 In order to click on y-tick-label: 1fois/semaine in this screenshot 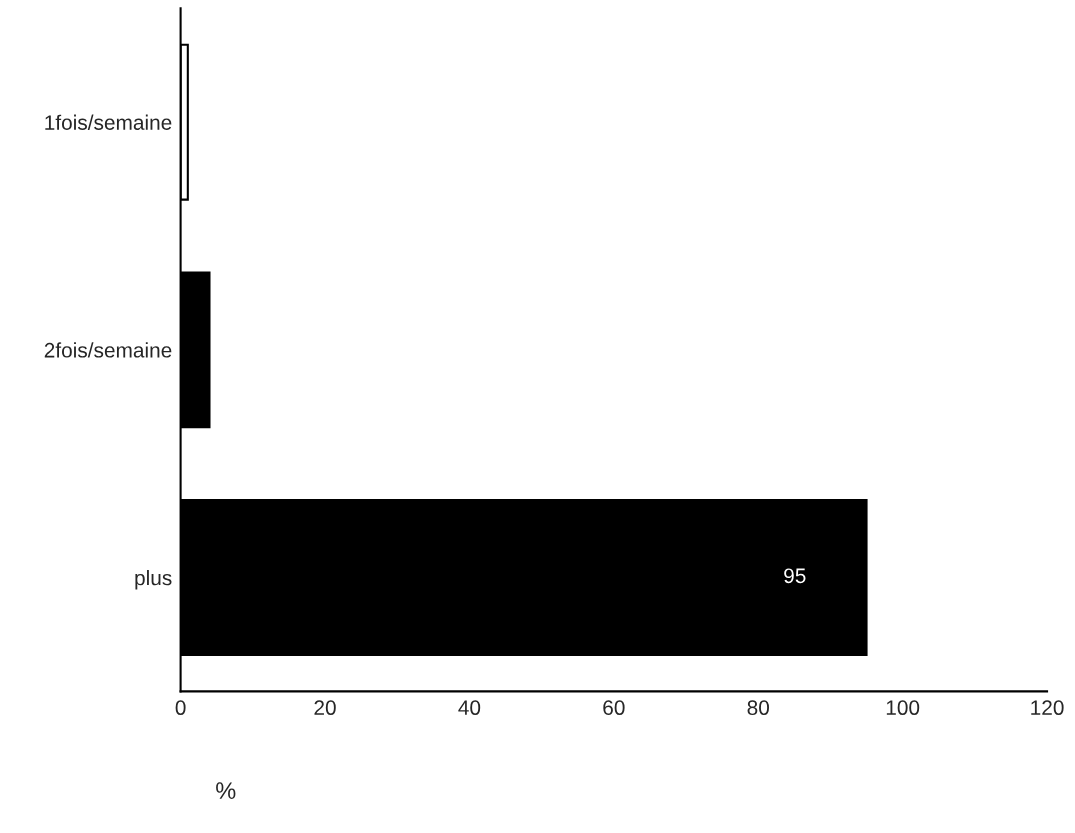, I will do `click(108, 122)`.